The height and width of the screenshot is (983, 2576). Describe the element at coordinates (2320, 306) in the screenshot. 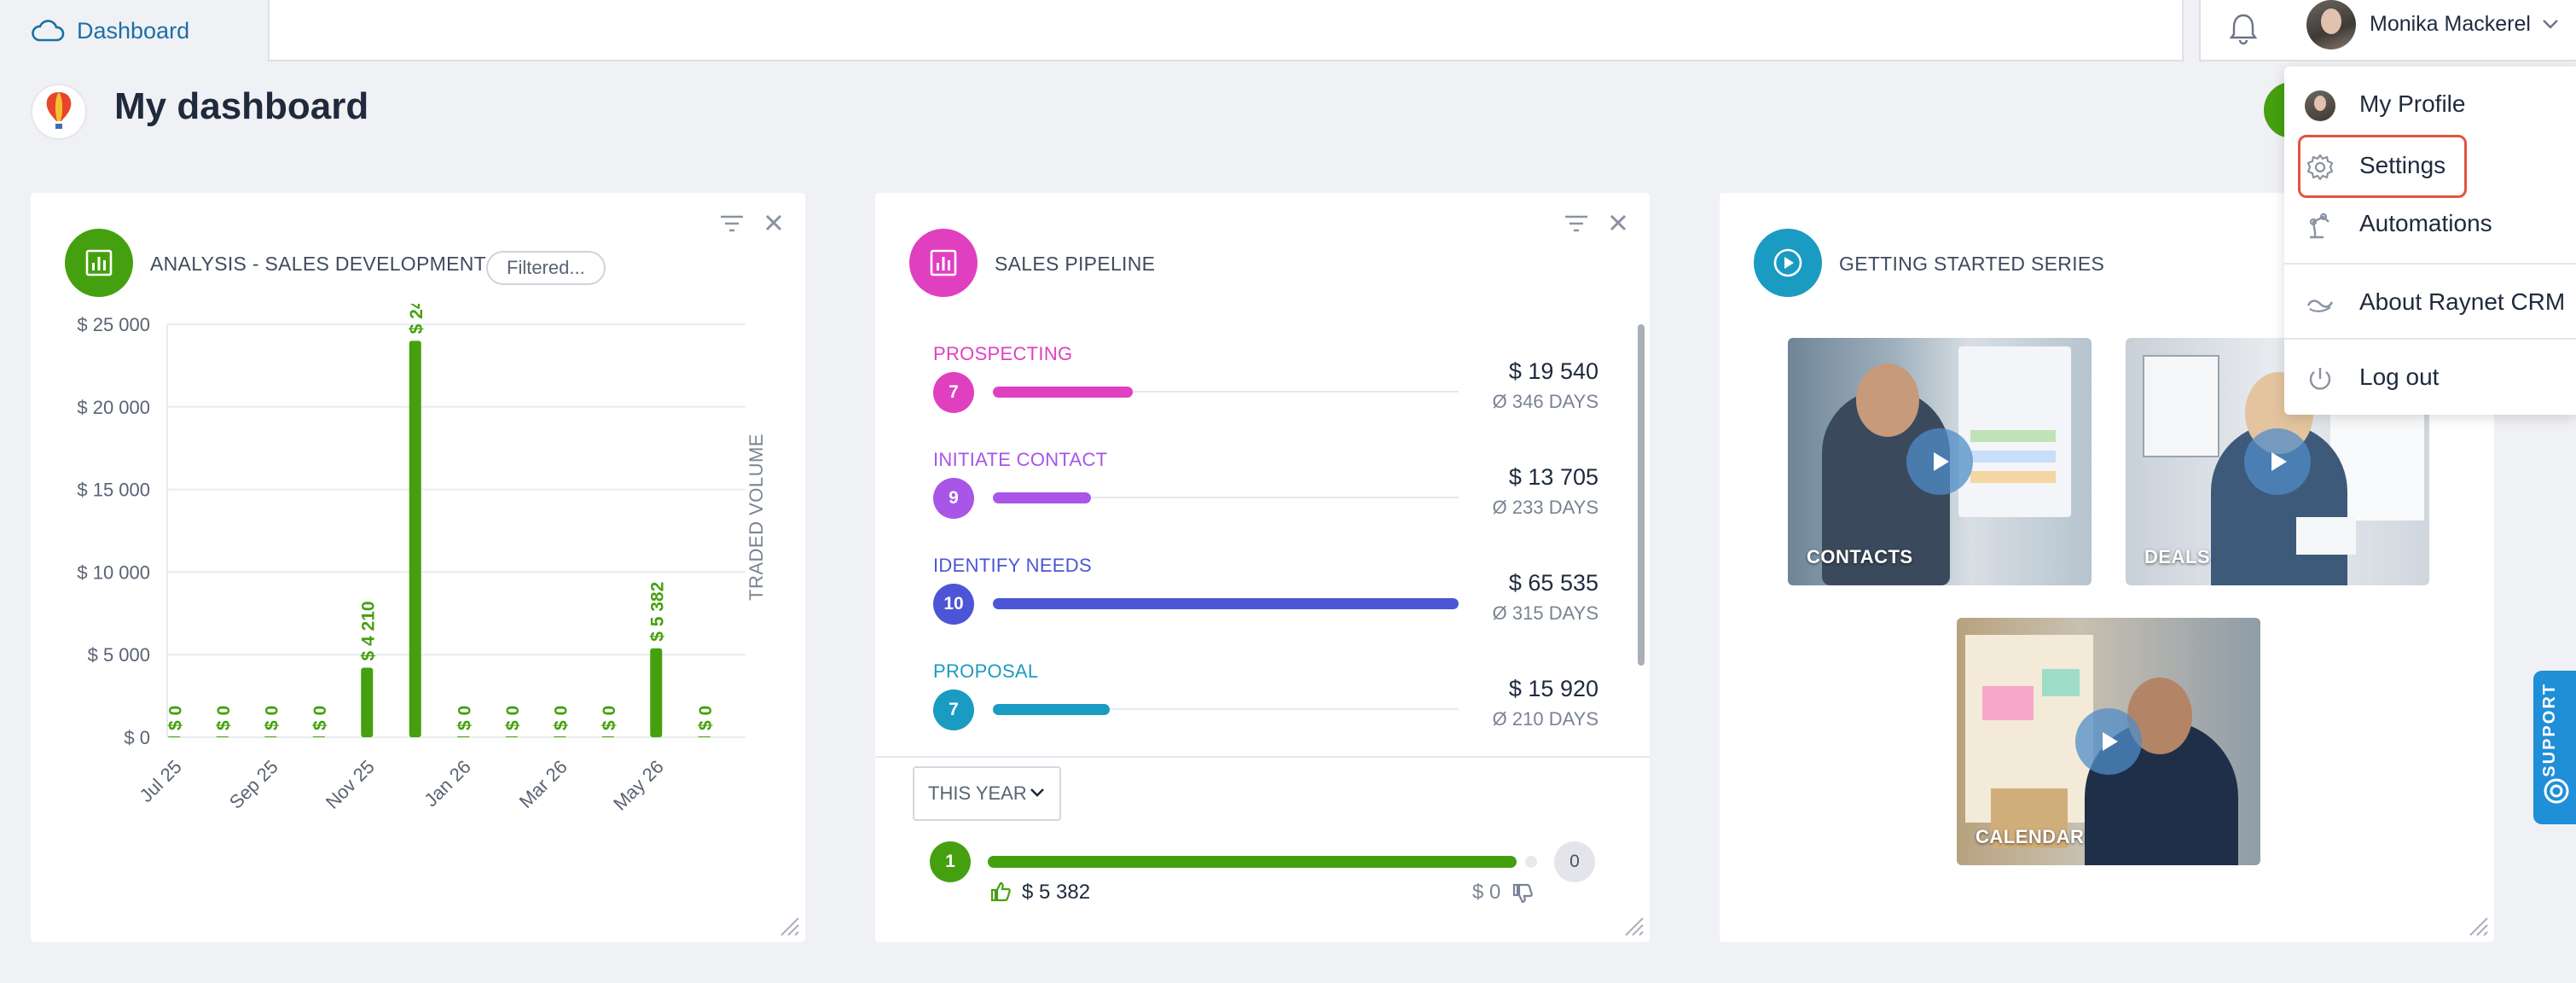

I see `raynet-logo-icon` at that location.